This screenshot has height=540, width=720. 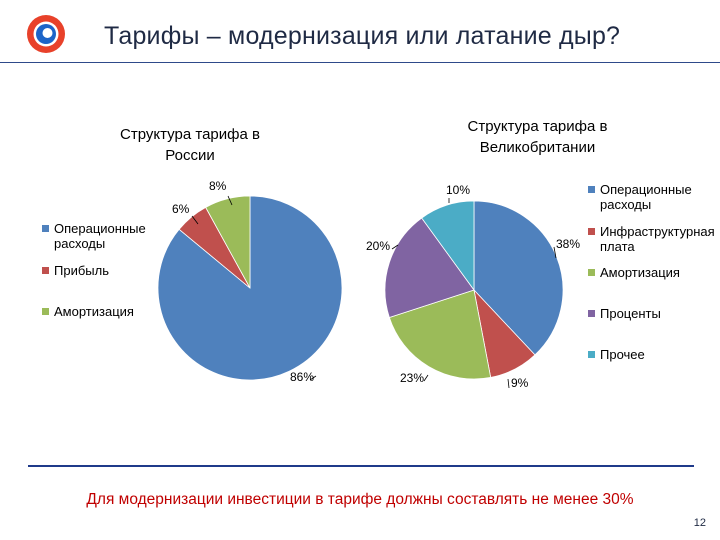 I want to click on chart-title-uk: Структура тарифа в Великобритании, so click(x=537, y=137).